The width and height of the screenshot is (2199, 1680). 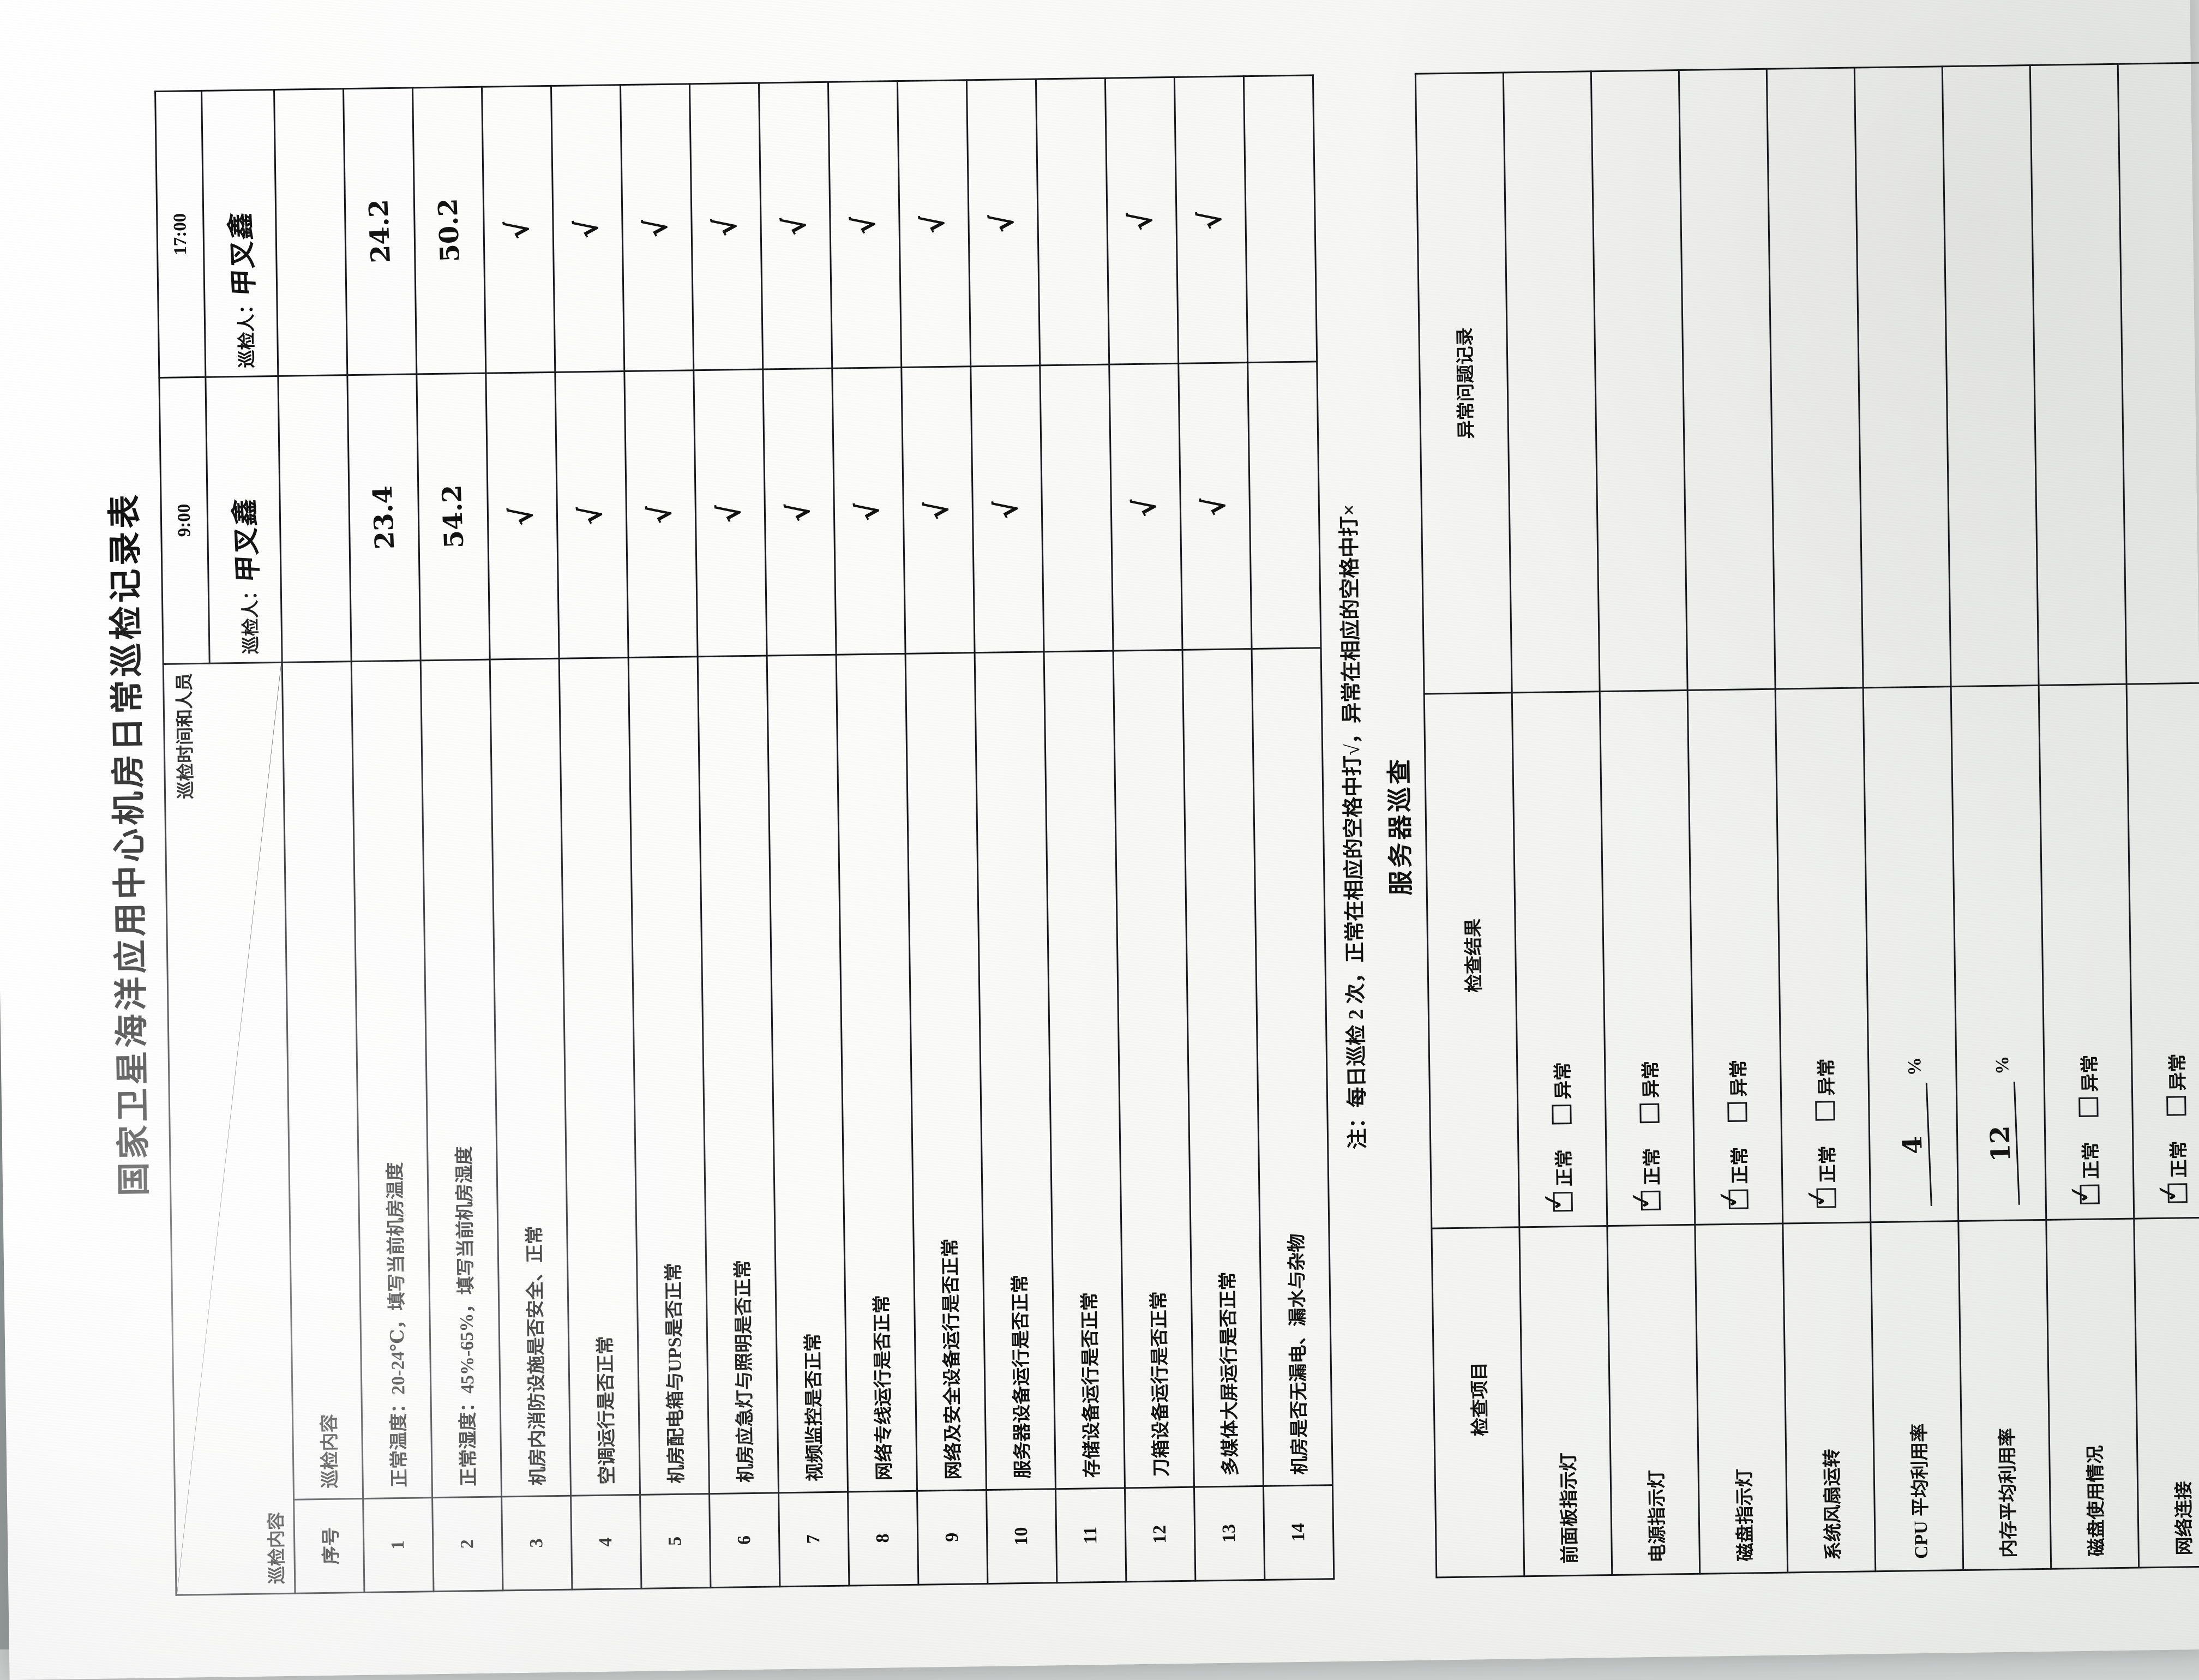 I want to click on server-row-item: 磁盘指示灯, so click(x=1741, y=1398).